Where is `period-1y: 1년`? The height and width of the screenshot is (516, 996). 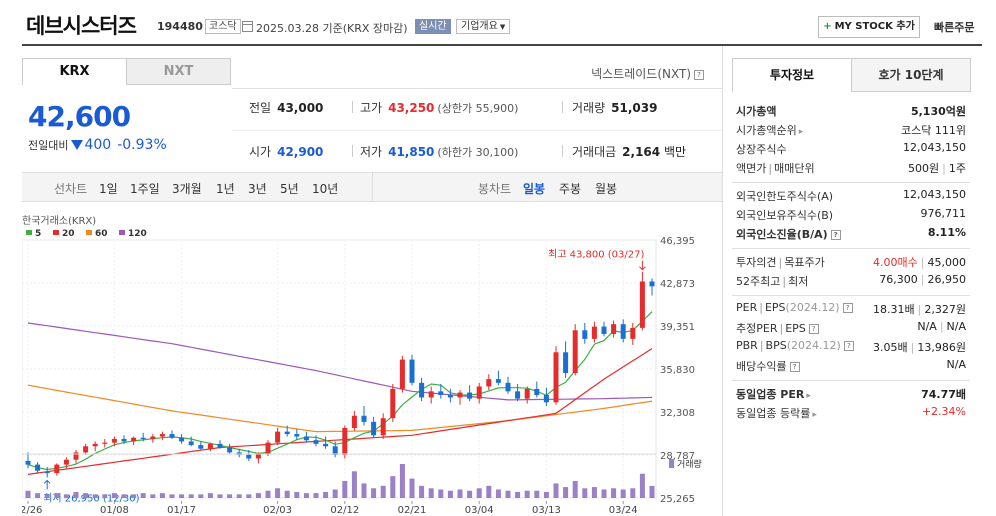 period-1y: 1년 is located at coordinates (225, 189).